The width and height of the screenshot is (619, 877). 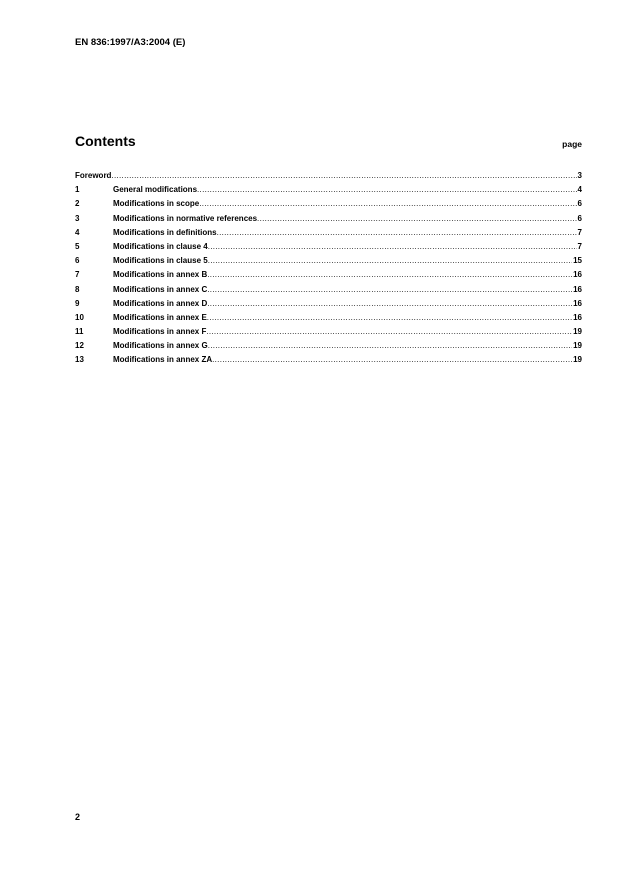 What do you see at coordinates (165, 232) in the screenshot?
I see `toc-entry-label: Modifications in definitions` at bounding box center [165, 232].